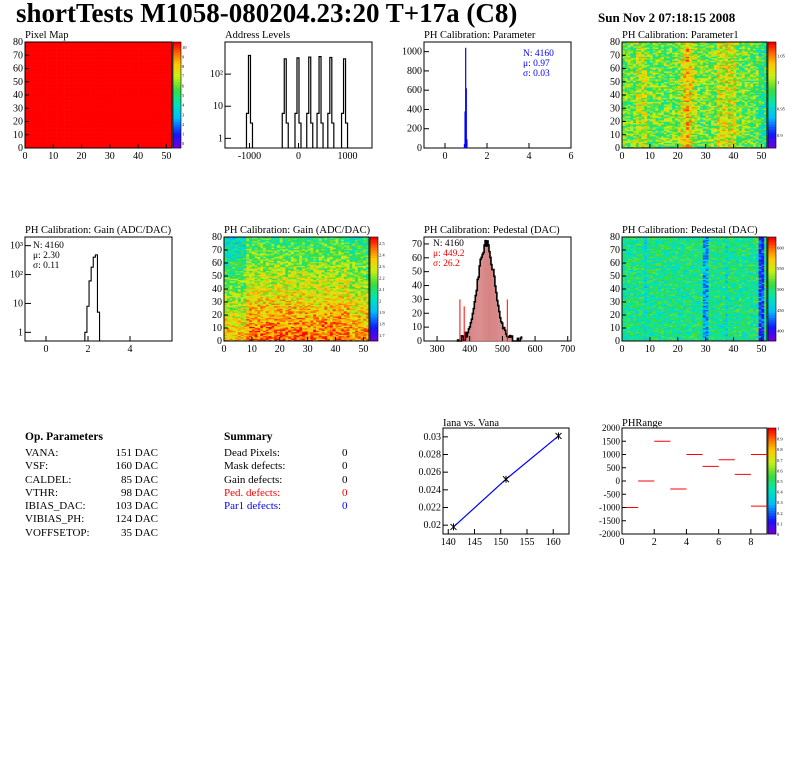 The image size is (796, 772). What do you see at coordinates (506, 479) in the screenshot?
I see `data-point` at bounding box center [506, 479].